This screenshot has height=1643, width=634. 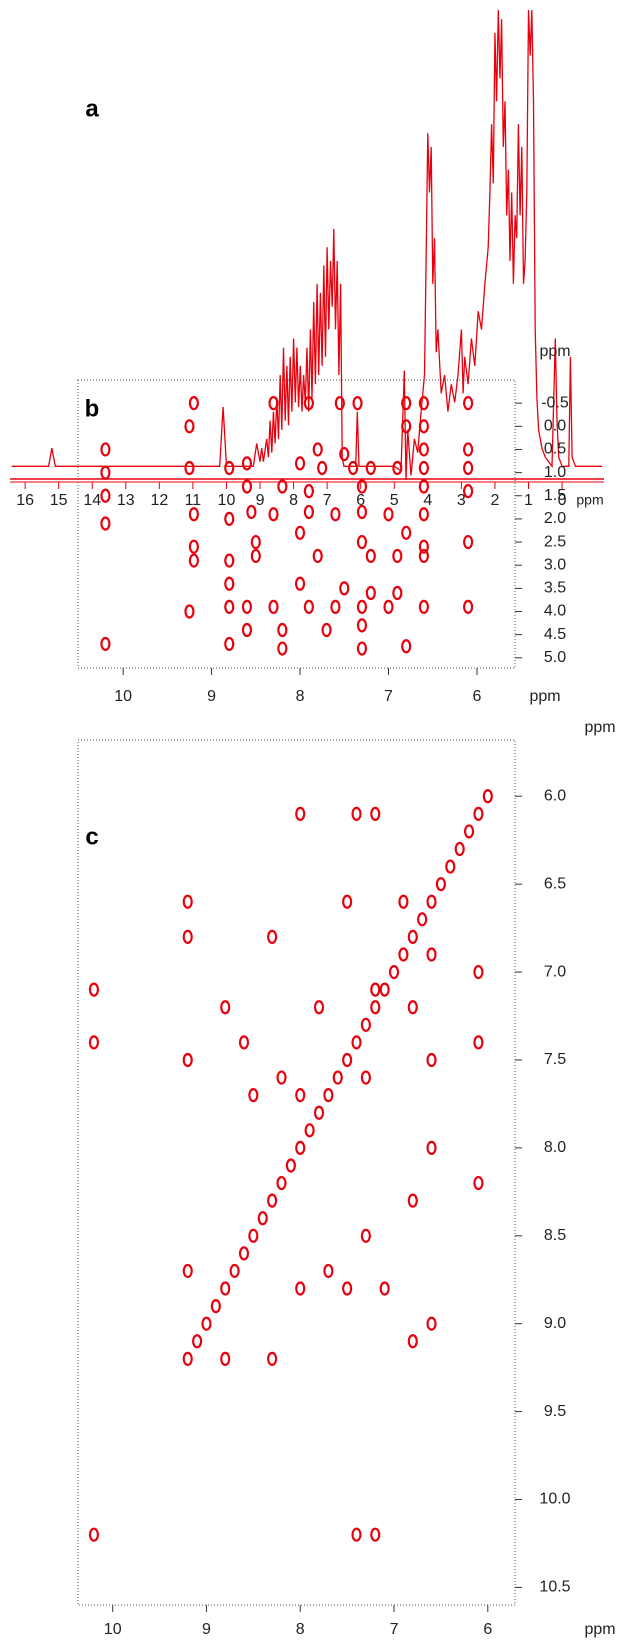 What do you see at coordinates (555, 1323) in the screenshot?
I see `y-tick-label: 9.0` at bounding box center [555, 1323].